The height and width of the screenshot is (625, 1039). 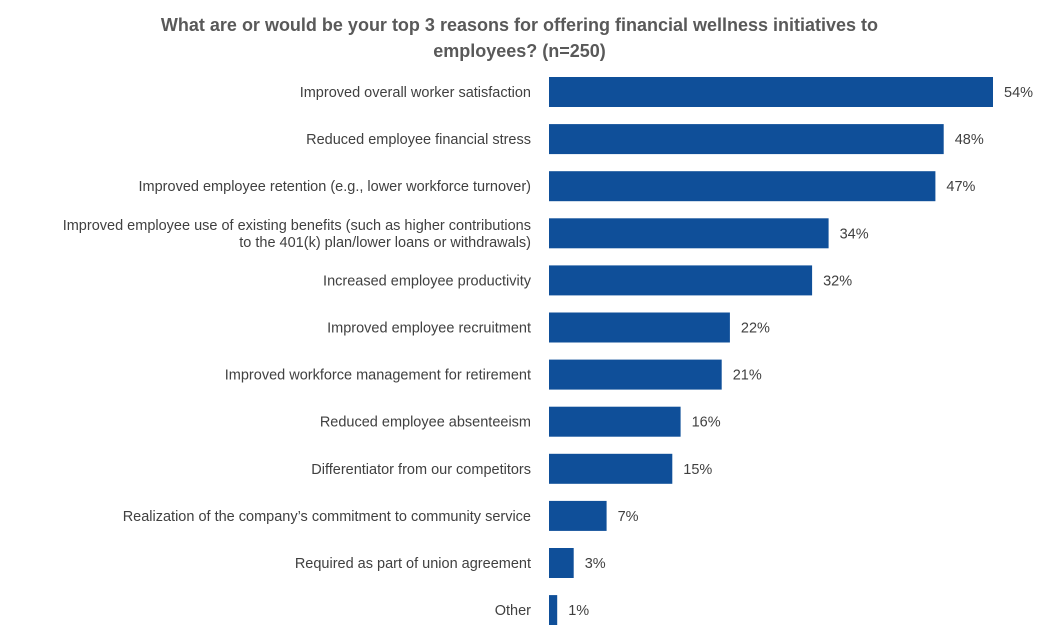 What do you see at coordinates (519, 51) in the screenshot?
I see `chart-title-line: employees? (n=250)` at bounding box center [519, 51].